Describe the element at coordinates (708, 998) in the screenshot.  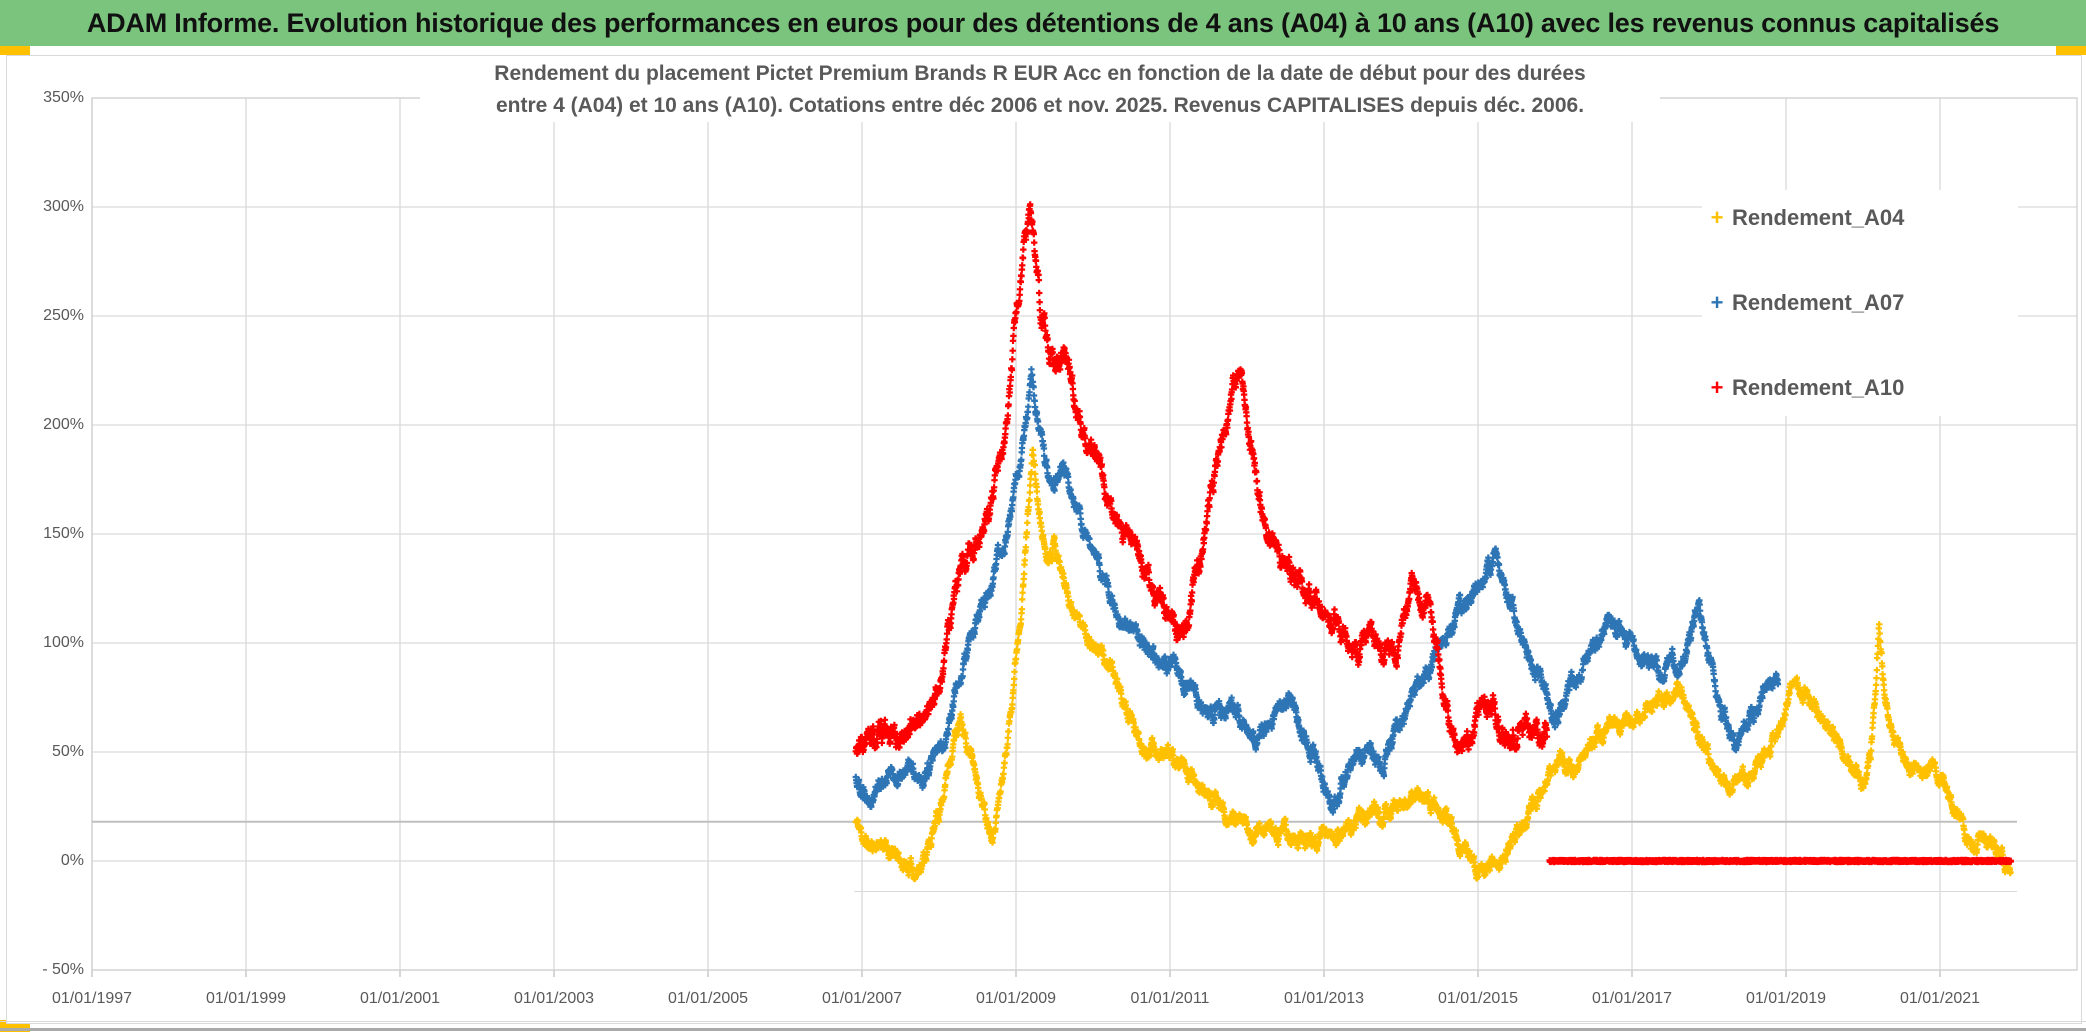
I see `x-tick-label: 01/01/2005` at that location.